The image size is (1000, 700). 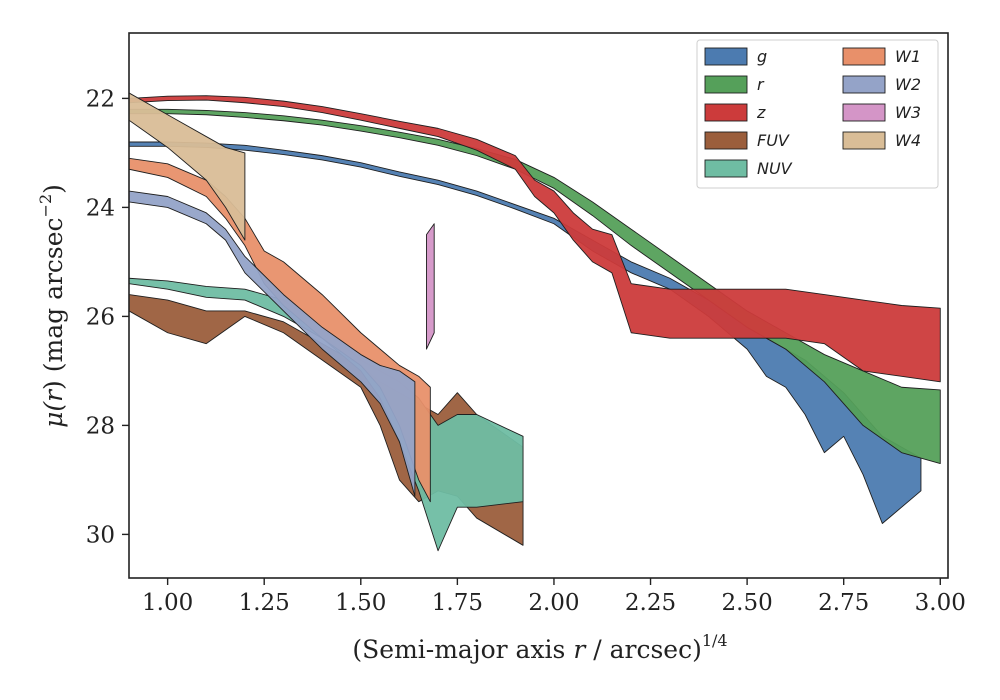 I want to click on legend-label-w4: W4, so click(x=908, y=140).